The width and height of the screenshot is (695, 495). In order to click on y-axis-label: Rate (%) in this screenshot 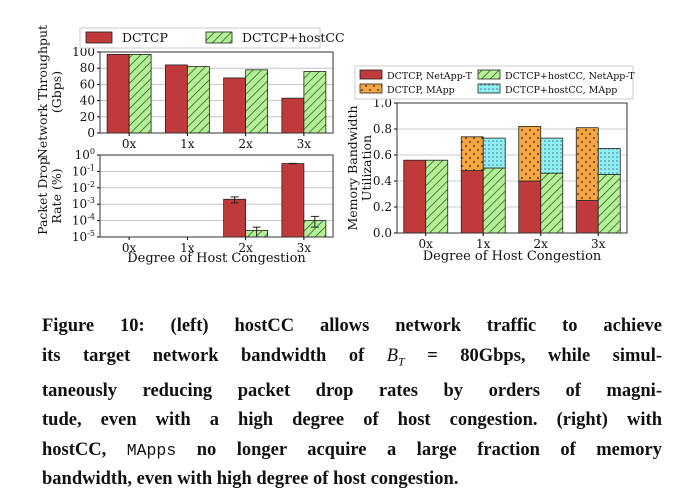, I will do `click(56, 195)`.